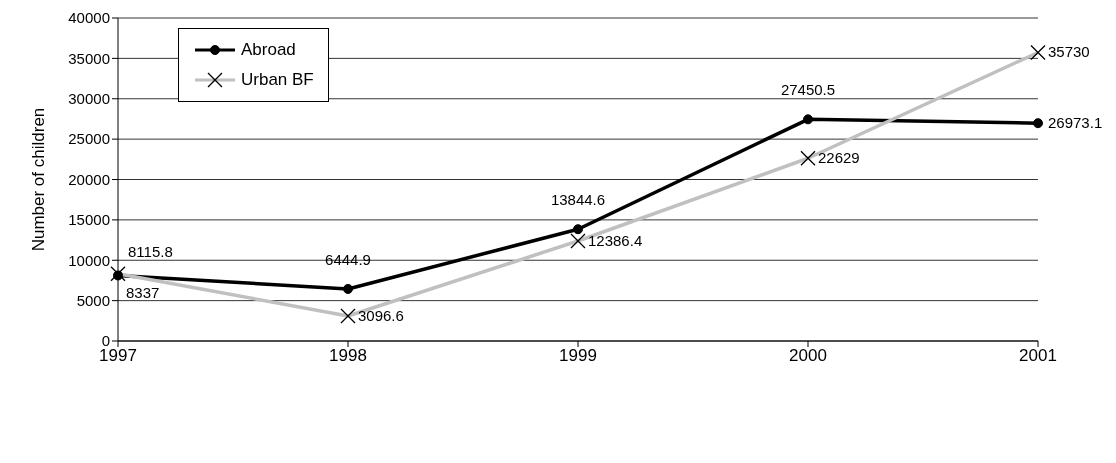  What do you see at coordinates (578, 200) in the screenshot?
I see `data-label: 13844.6` at bounding box center [578, 200].